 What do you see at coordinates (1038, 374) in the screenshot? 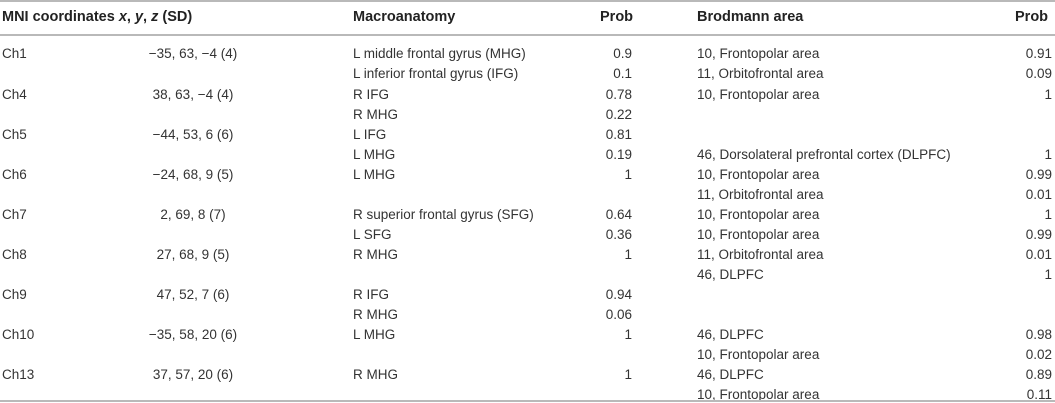
I see `brodmann-prob: 0.89` at bounding box center [1038, 374].